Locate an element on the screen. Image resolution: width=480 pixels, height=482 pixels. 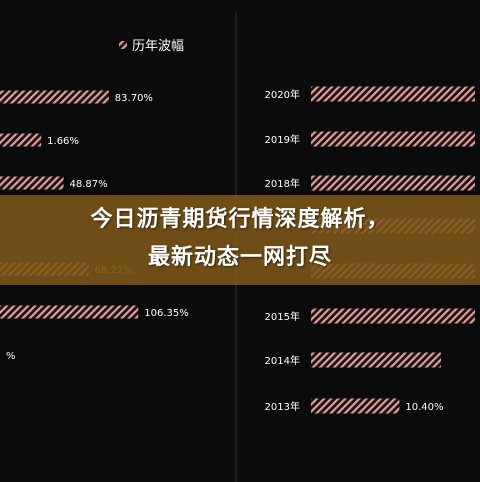
category-label: 2013年 is located at coordinates (282, 406).